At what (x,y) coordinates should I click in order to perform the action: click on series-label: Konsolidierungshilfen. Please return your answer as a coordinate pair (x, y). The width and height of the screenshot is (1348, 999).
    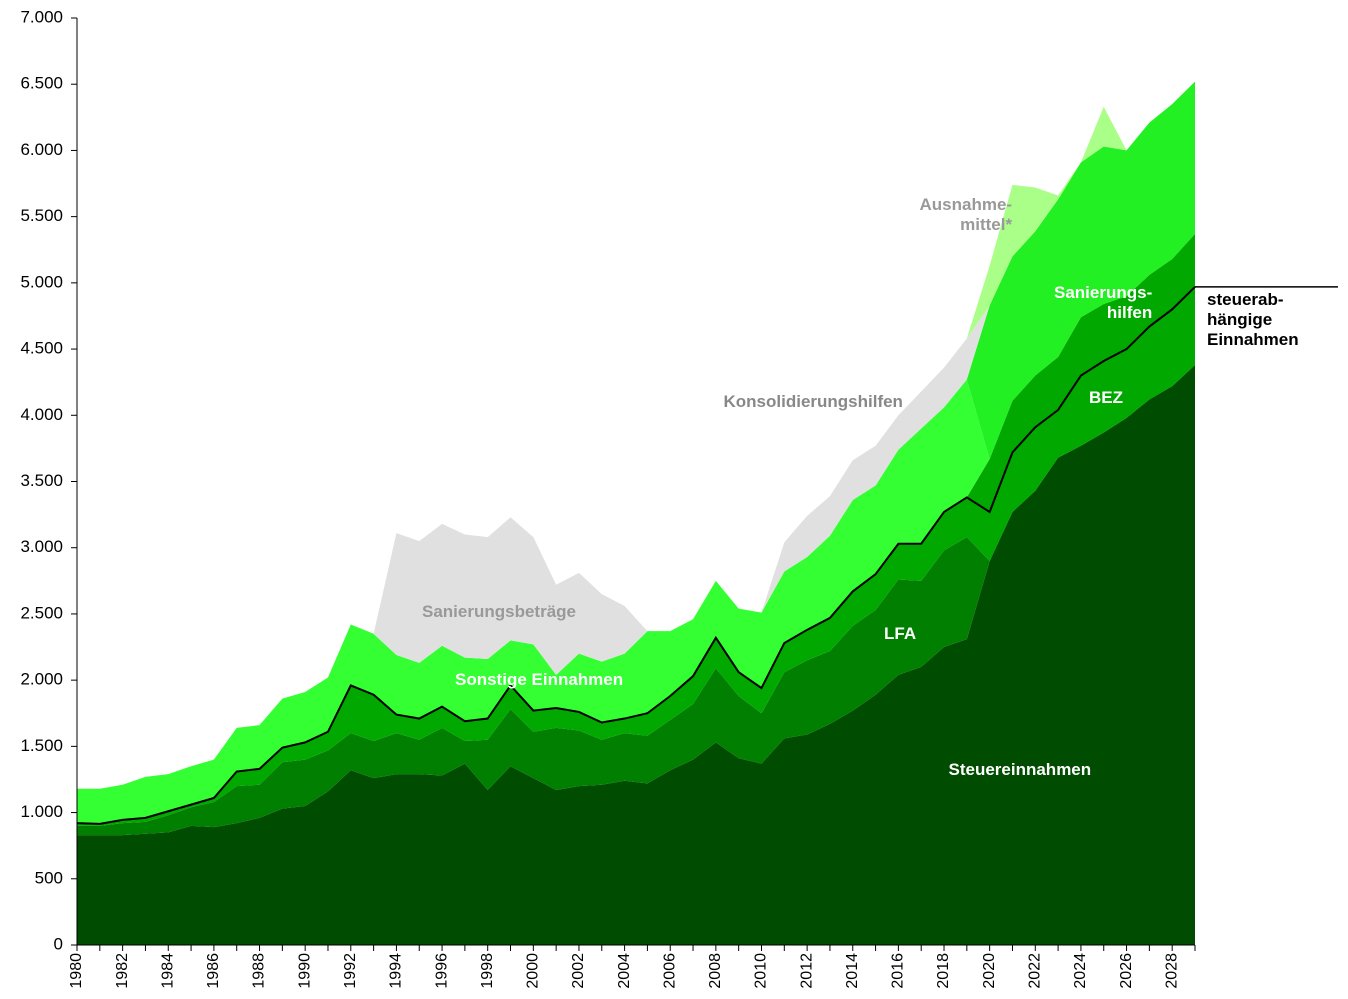
    Looking at the image, I should click on (813, 401).